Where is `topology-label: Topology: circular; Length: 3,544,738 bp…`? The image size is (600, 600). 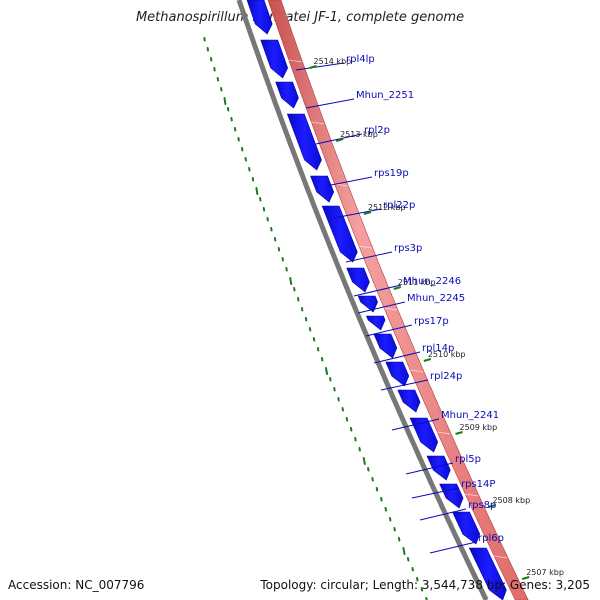
topology-label: Topology: circular; Length: 3,544,738 bp… is located at coordinates (425, 585).